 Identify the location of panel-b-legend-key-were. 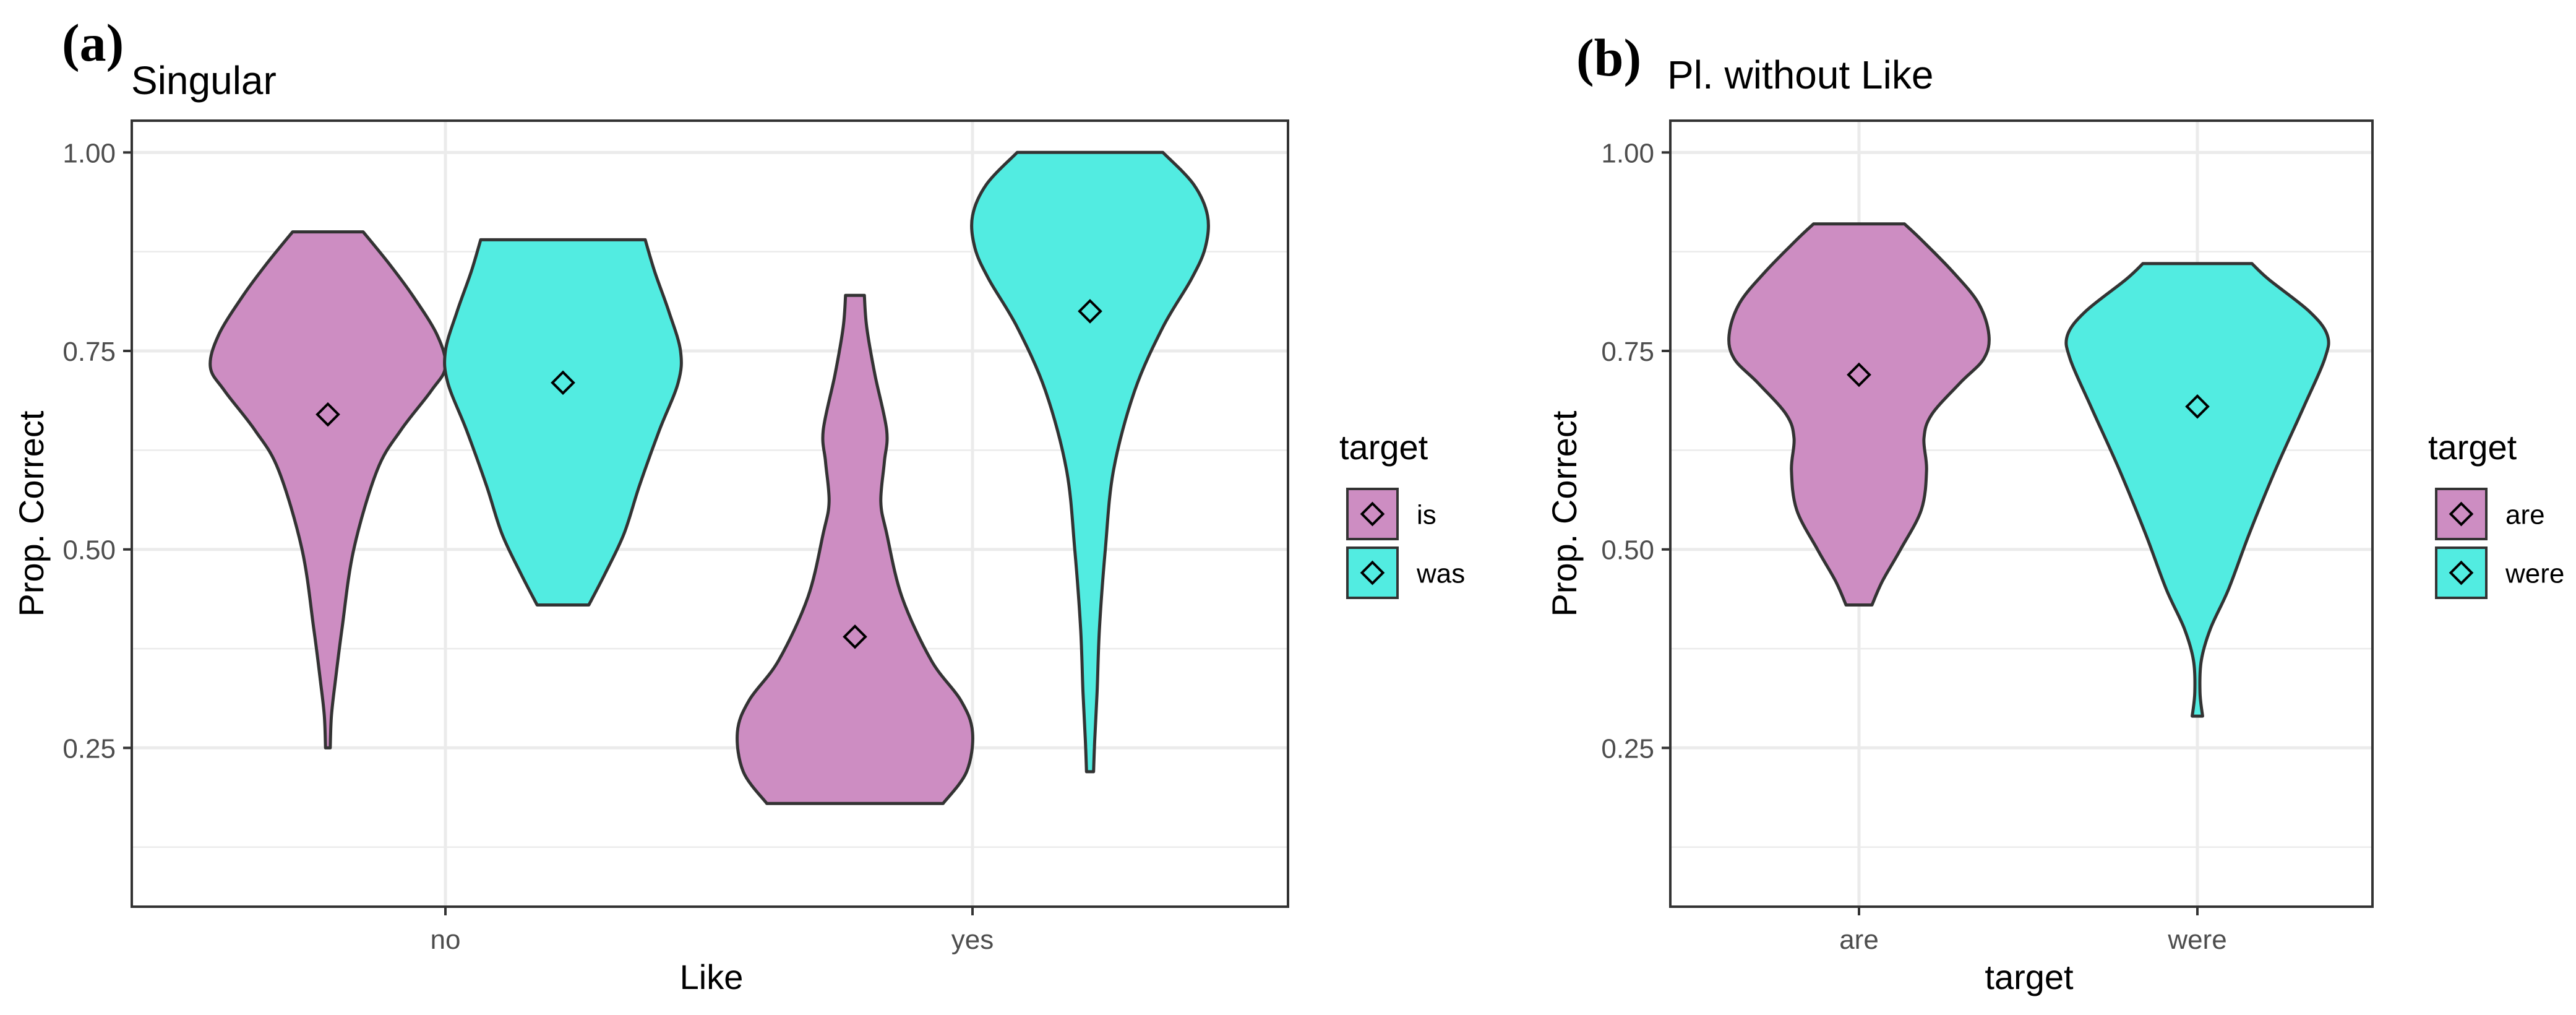
(2461, 572).